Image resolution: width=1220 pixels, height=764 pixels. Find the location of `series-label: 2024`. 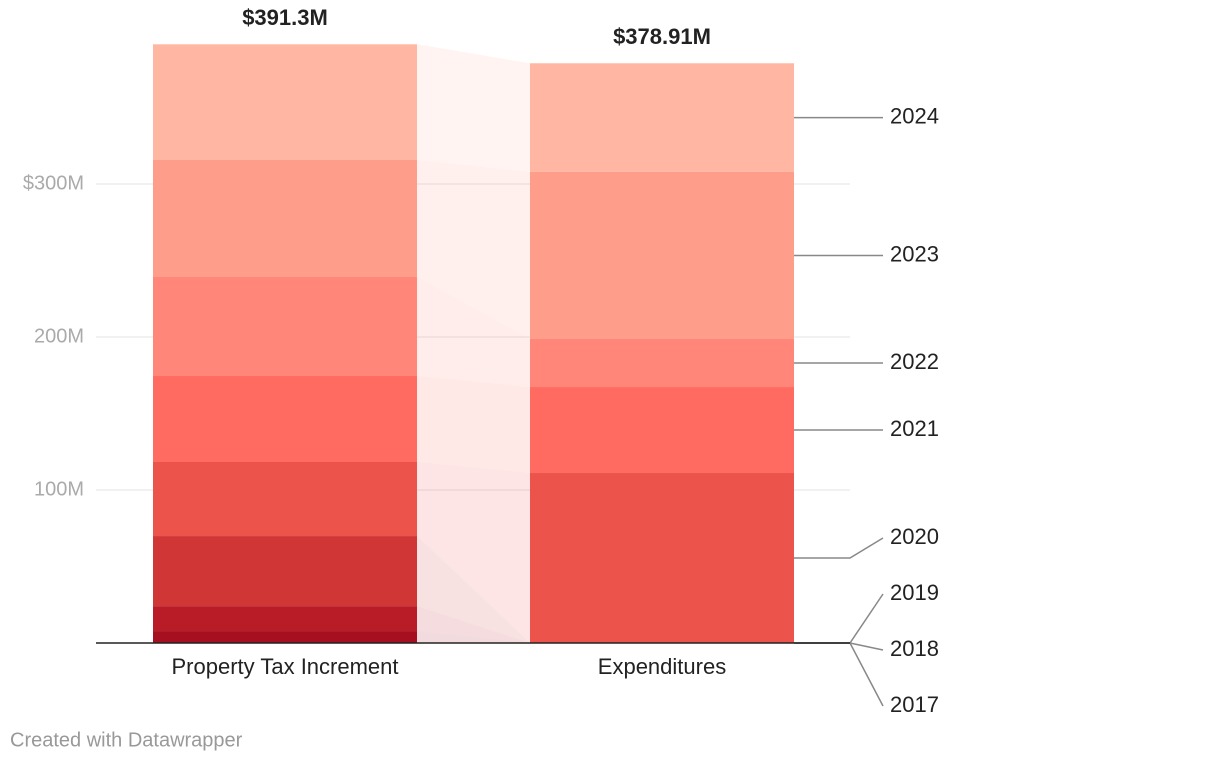

series-label: 2024 is located at coordinates (914, 115).